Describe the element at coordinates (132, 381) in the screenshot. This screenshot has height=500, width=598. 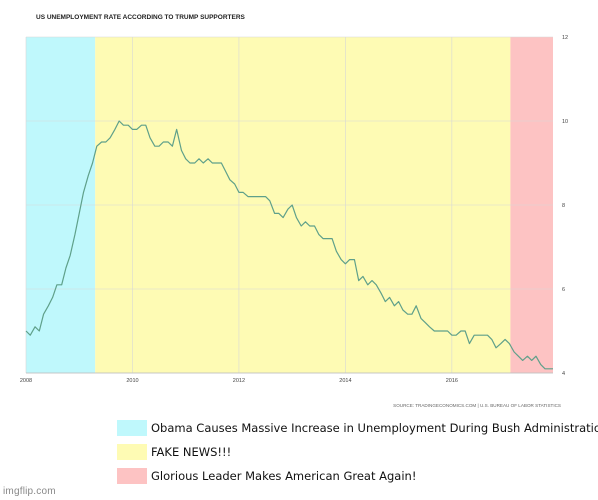
I see `x-tick-label-1: 2010` at that location.